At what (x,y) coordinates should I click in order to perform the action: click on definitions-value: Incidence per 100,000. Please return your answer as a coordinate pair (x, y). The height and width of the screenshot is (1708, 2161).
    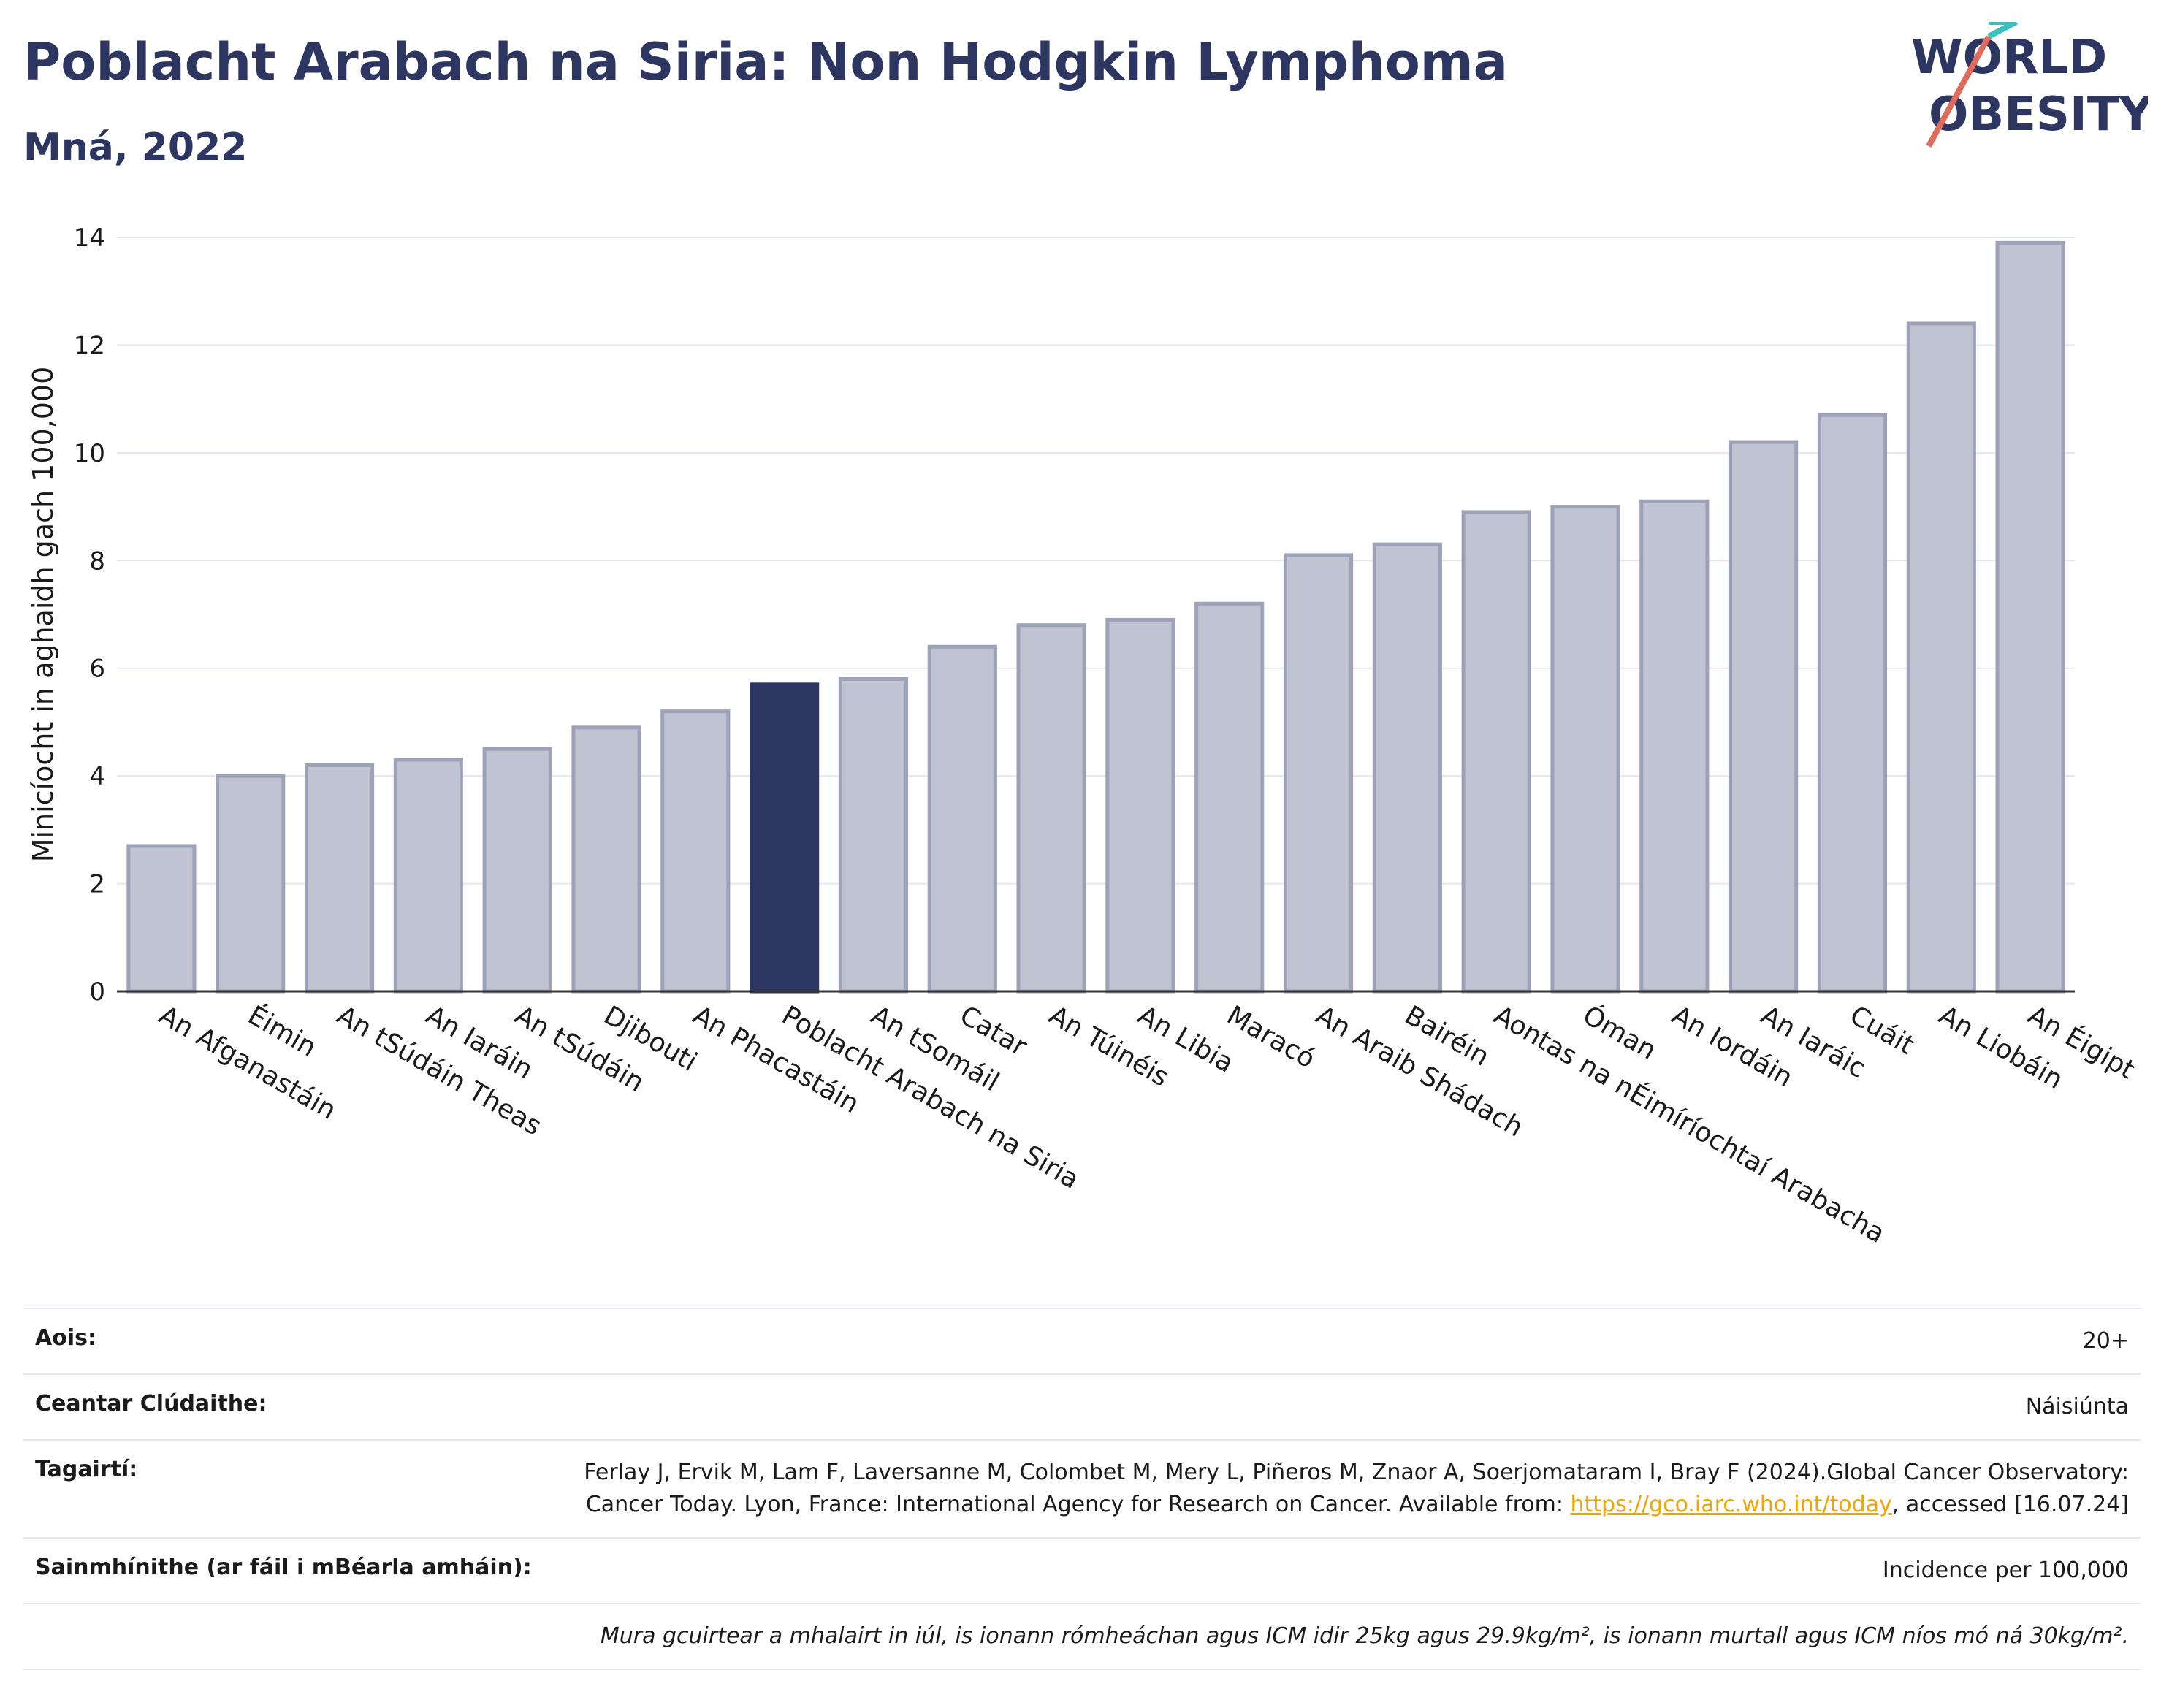
    Looking at the image, I should click on (1349, 1570).